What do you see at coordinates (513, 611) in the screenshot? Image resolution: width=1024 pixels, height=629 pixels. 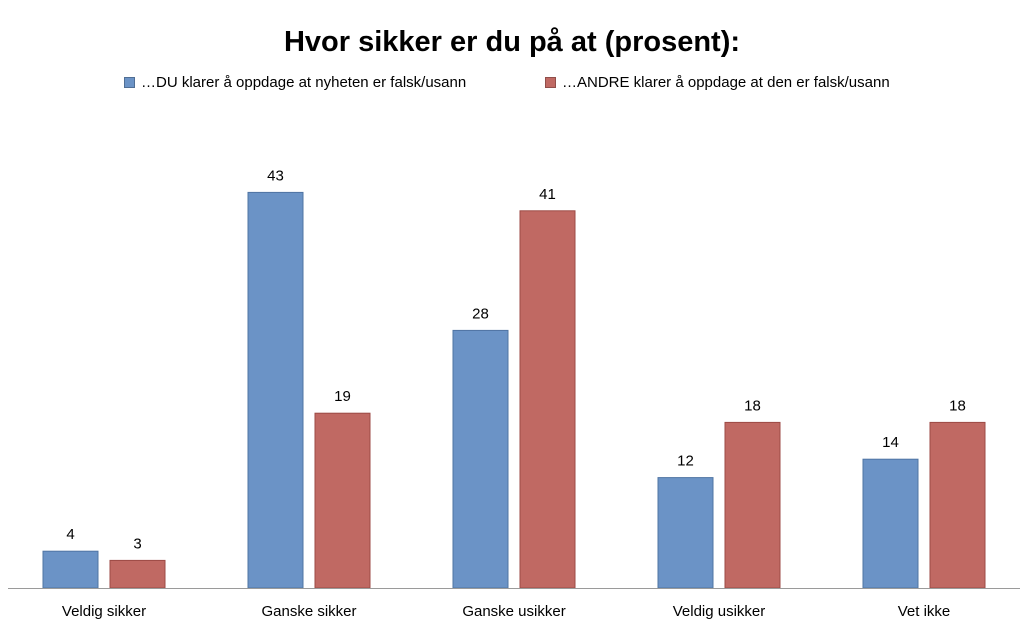 I see `category-label-3: Ganske usikker` at bounding box center [513, 611].